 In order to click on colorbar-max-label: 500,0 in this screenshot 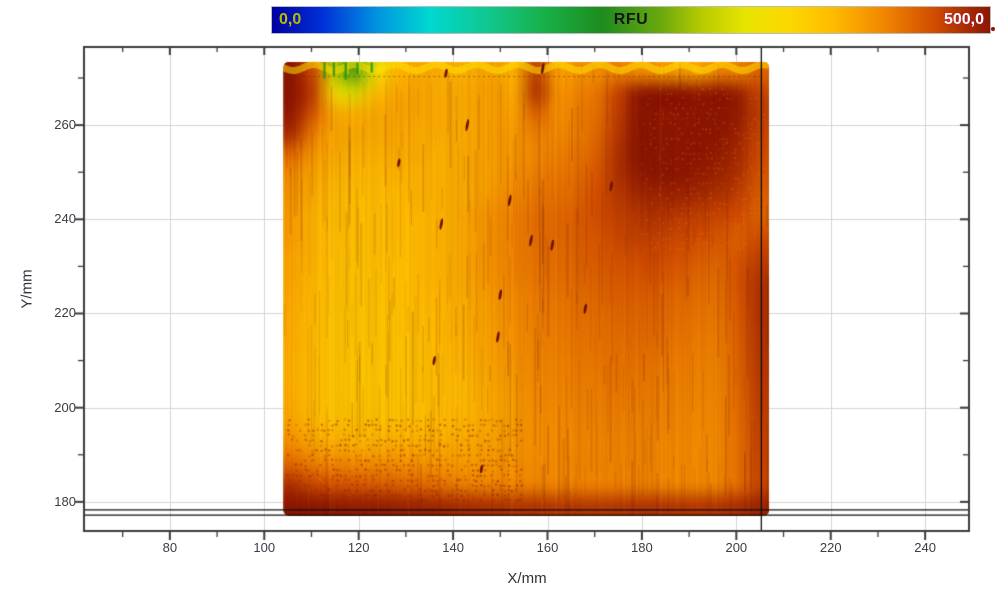, I will do `click(963, 19)`.